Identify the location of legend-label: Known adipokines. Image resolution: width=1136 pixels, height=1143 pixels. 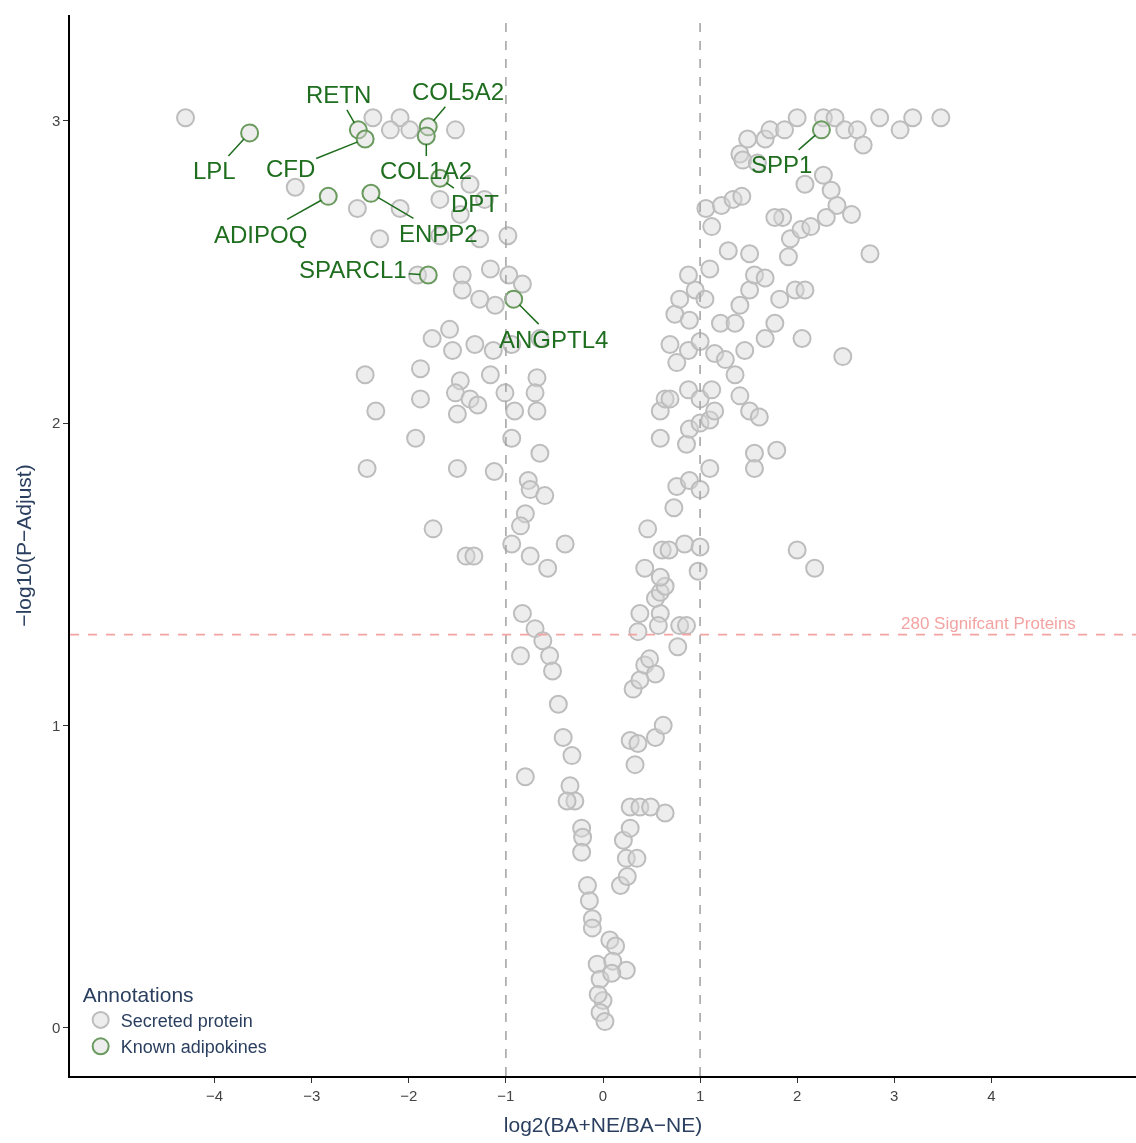
(193, 1047).